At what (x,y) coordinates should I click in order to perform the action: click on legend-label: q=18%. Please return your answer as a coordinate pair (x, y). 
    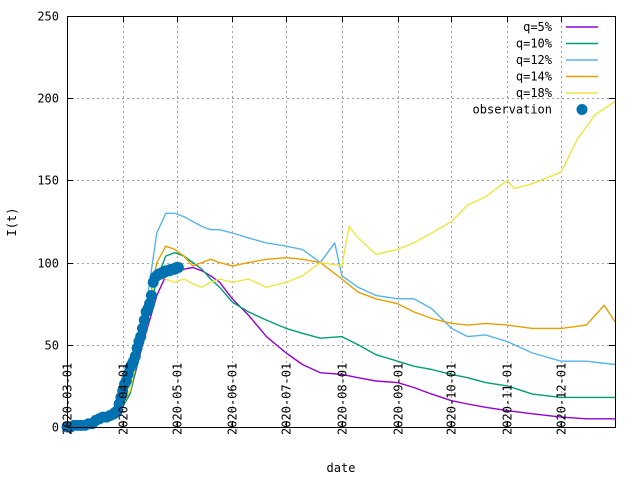
    Looking at the image, I should click on (534, 93).